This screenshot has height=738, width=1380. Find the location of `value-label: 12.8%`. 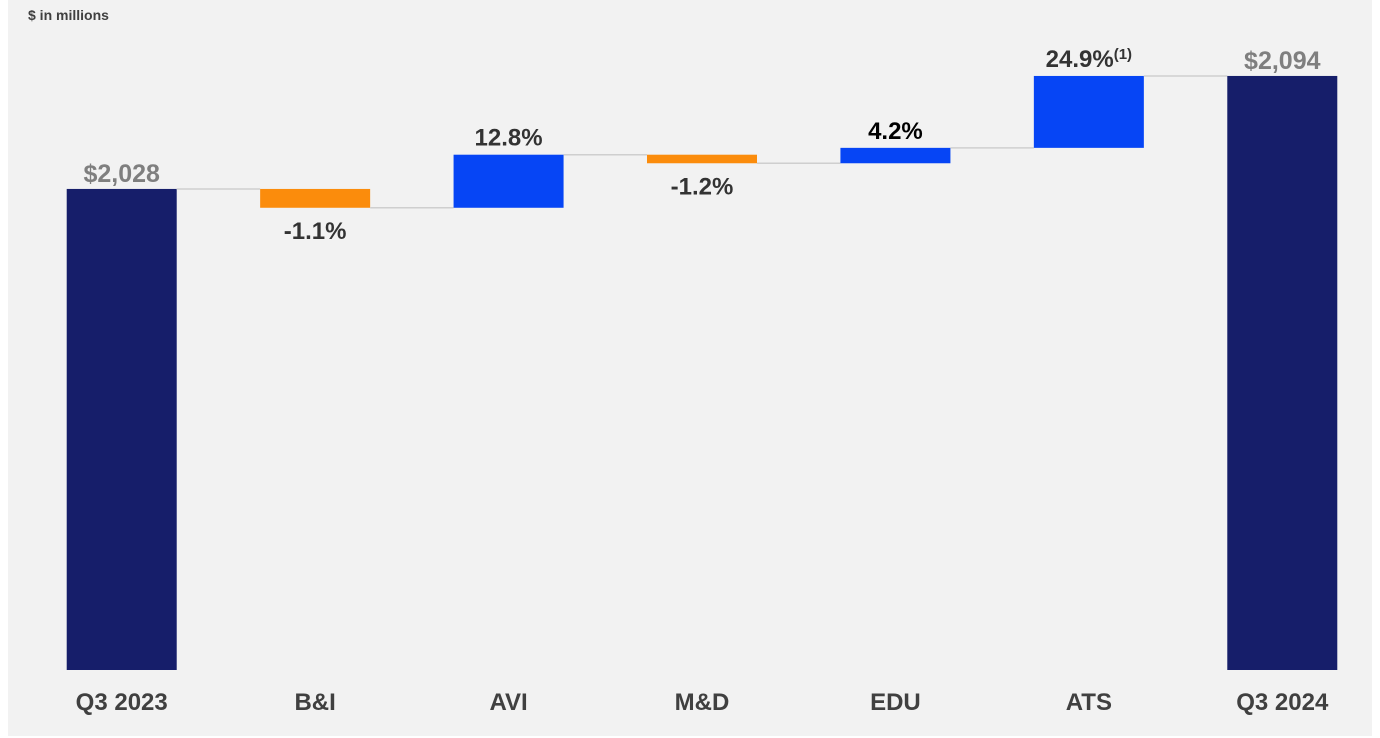

value-label: 12.8% is located at coordinates (509, 138).